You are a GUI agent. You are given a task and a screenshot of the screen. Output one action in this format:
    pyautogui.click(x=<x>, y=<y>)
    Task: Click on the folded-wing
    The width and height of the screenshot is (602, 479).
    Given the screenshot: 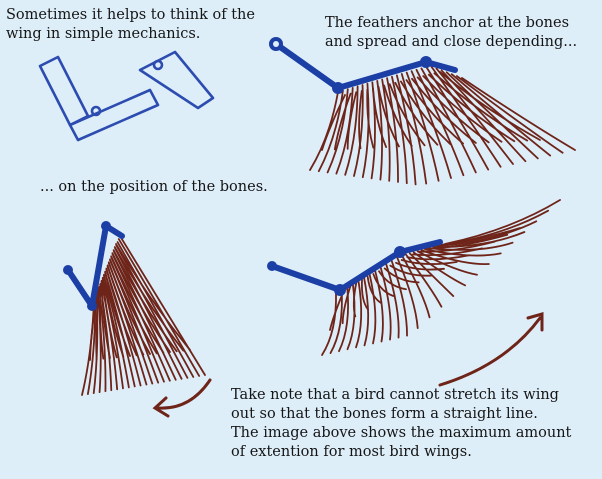 What is the action you would take?
    pyautogui.click(x=134, y=308)
    